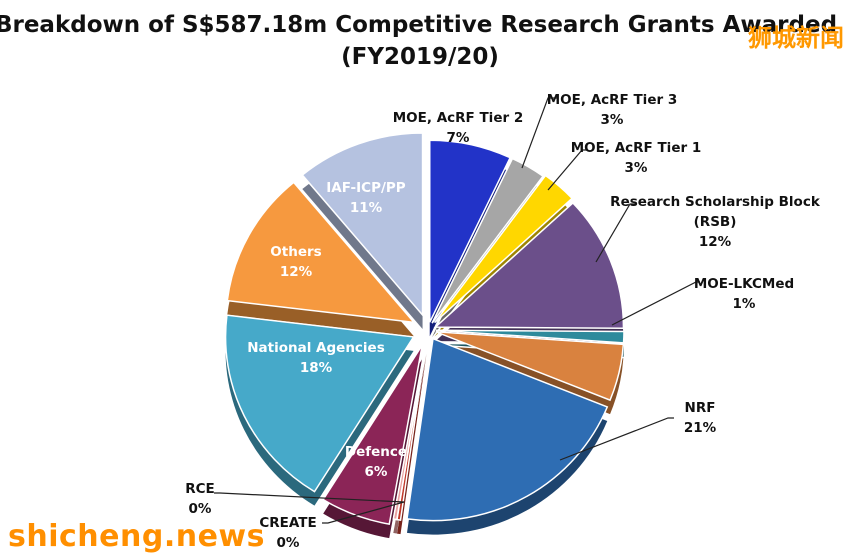 The width and height of the screenshot is (852, 560). What do you see at coordinates (200, 489) in the screenshot?
I see `slice-name-label: RCE` at bounding box center [200, 489].